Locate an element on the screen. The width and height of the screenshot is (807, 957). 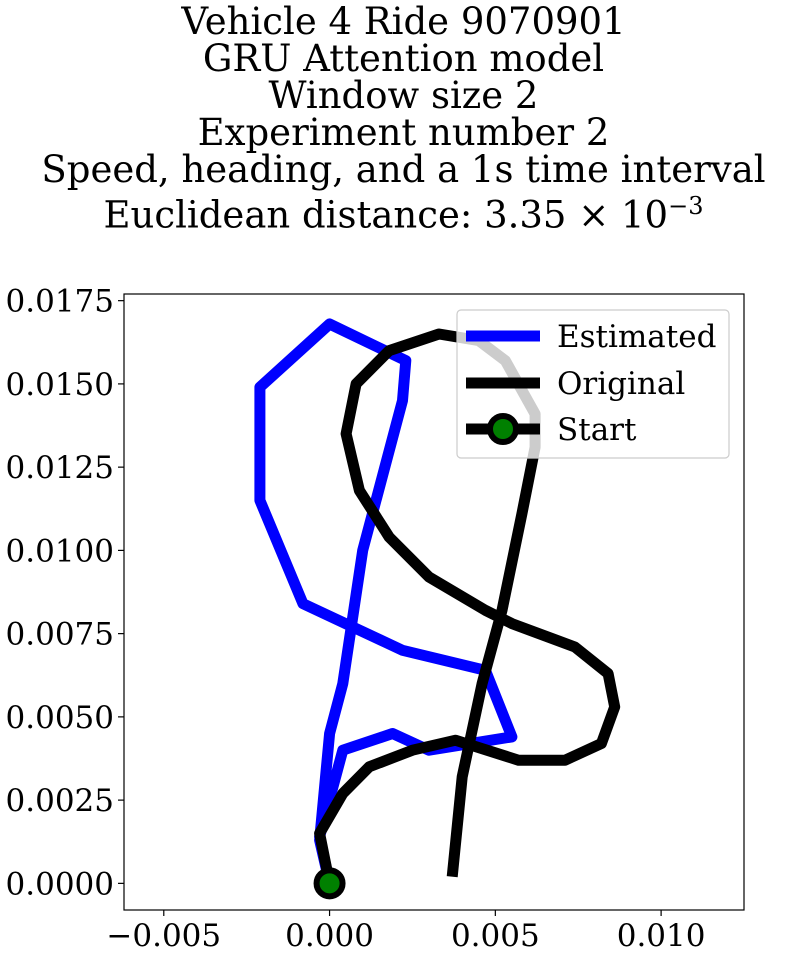
y-tick-label: 0.0000 is located at coordinates (60, 884).